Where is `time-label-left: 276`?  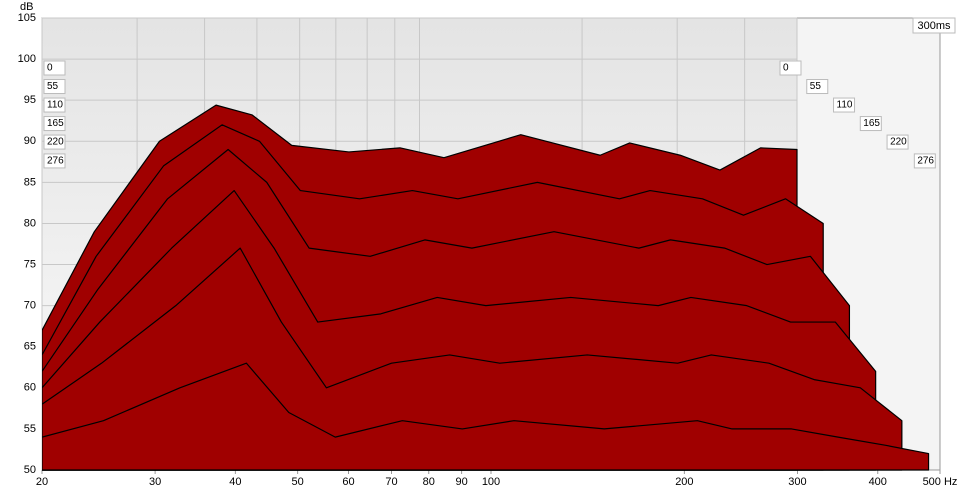 time-label-left: 276 is located at coordinates (55, 161).